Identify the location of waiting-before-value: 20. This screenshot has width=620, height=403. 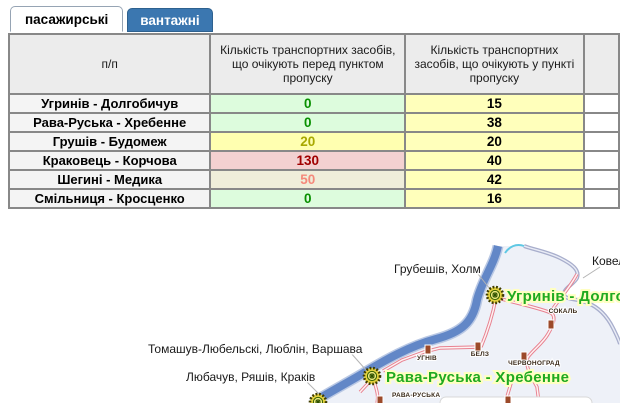
(308, 141).